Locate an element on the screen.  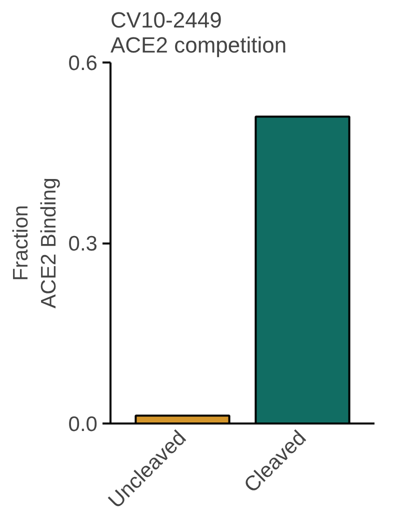
y-tick-label: 0.0 is located at coordinates (83, 424).